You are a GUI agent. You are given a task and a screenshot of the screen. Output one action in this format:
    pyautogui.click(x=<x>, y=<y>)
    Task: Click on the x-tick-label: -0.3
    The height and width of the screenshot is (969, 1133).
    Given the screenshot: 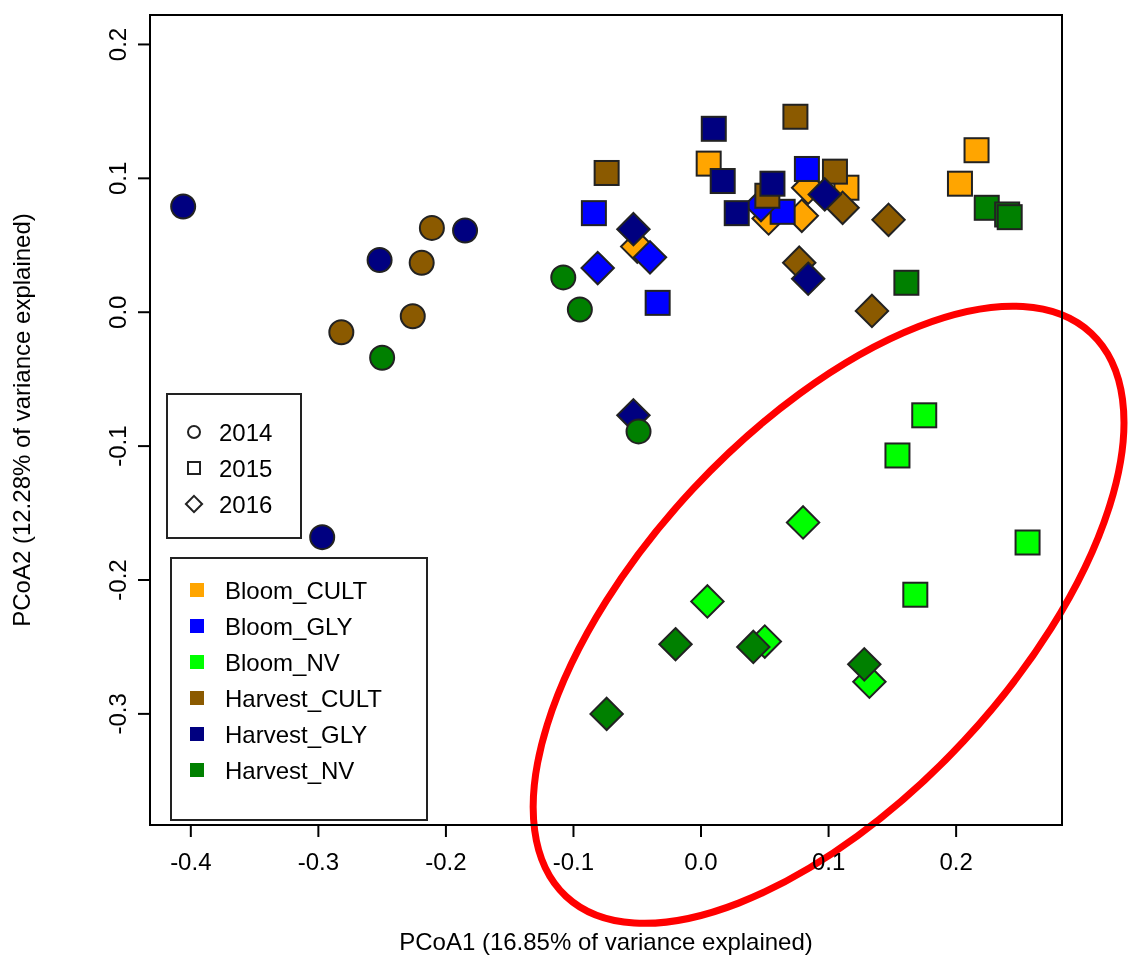 What is the action you would take?
    pyautogui.click(x=318, y=861)
    